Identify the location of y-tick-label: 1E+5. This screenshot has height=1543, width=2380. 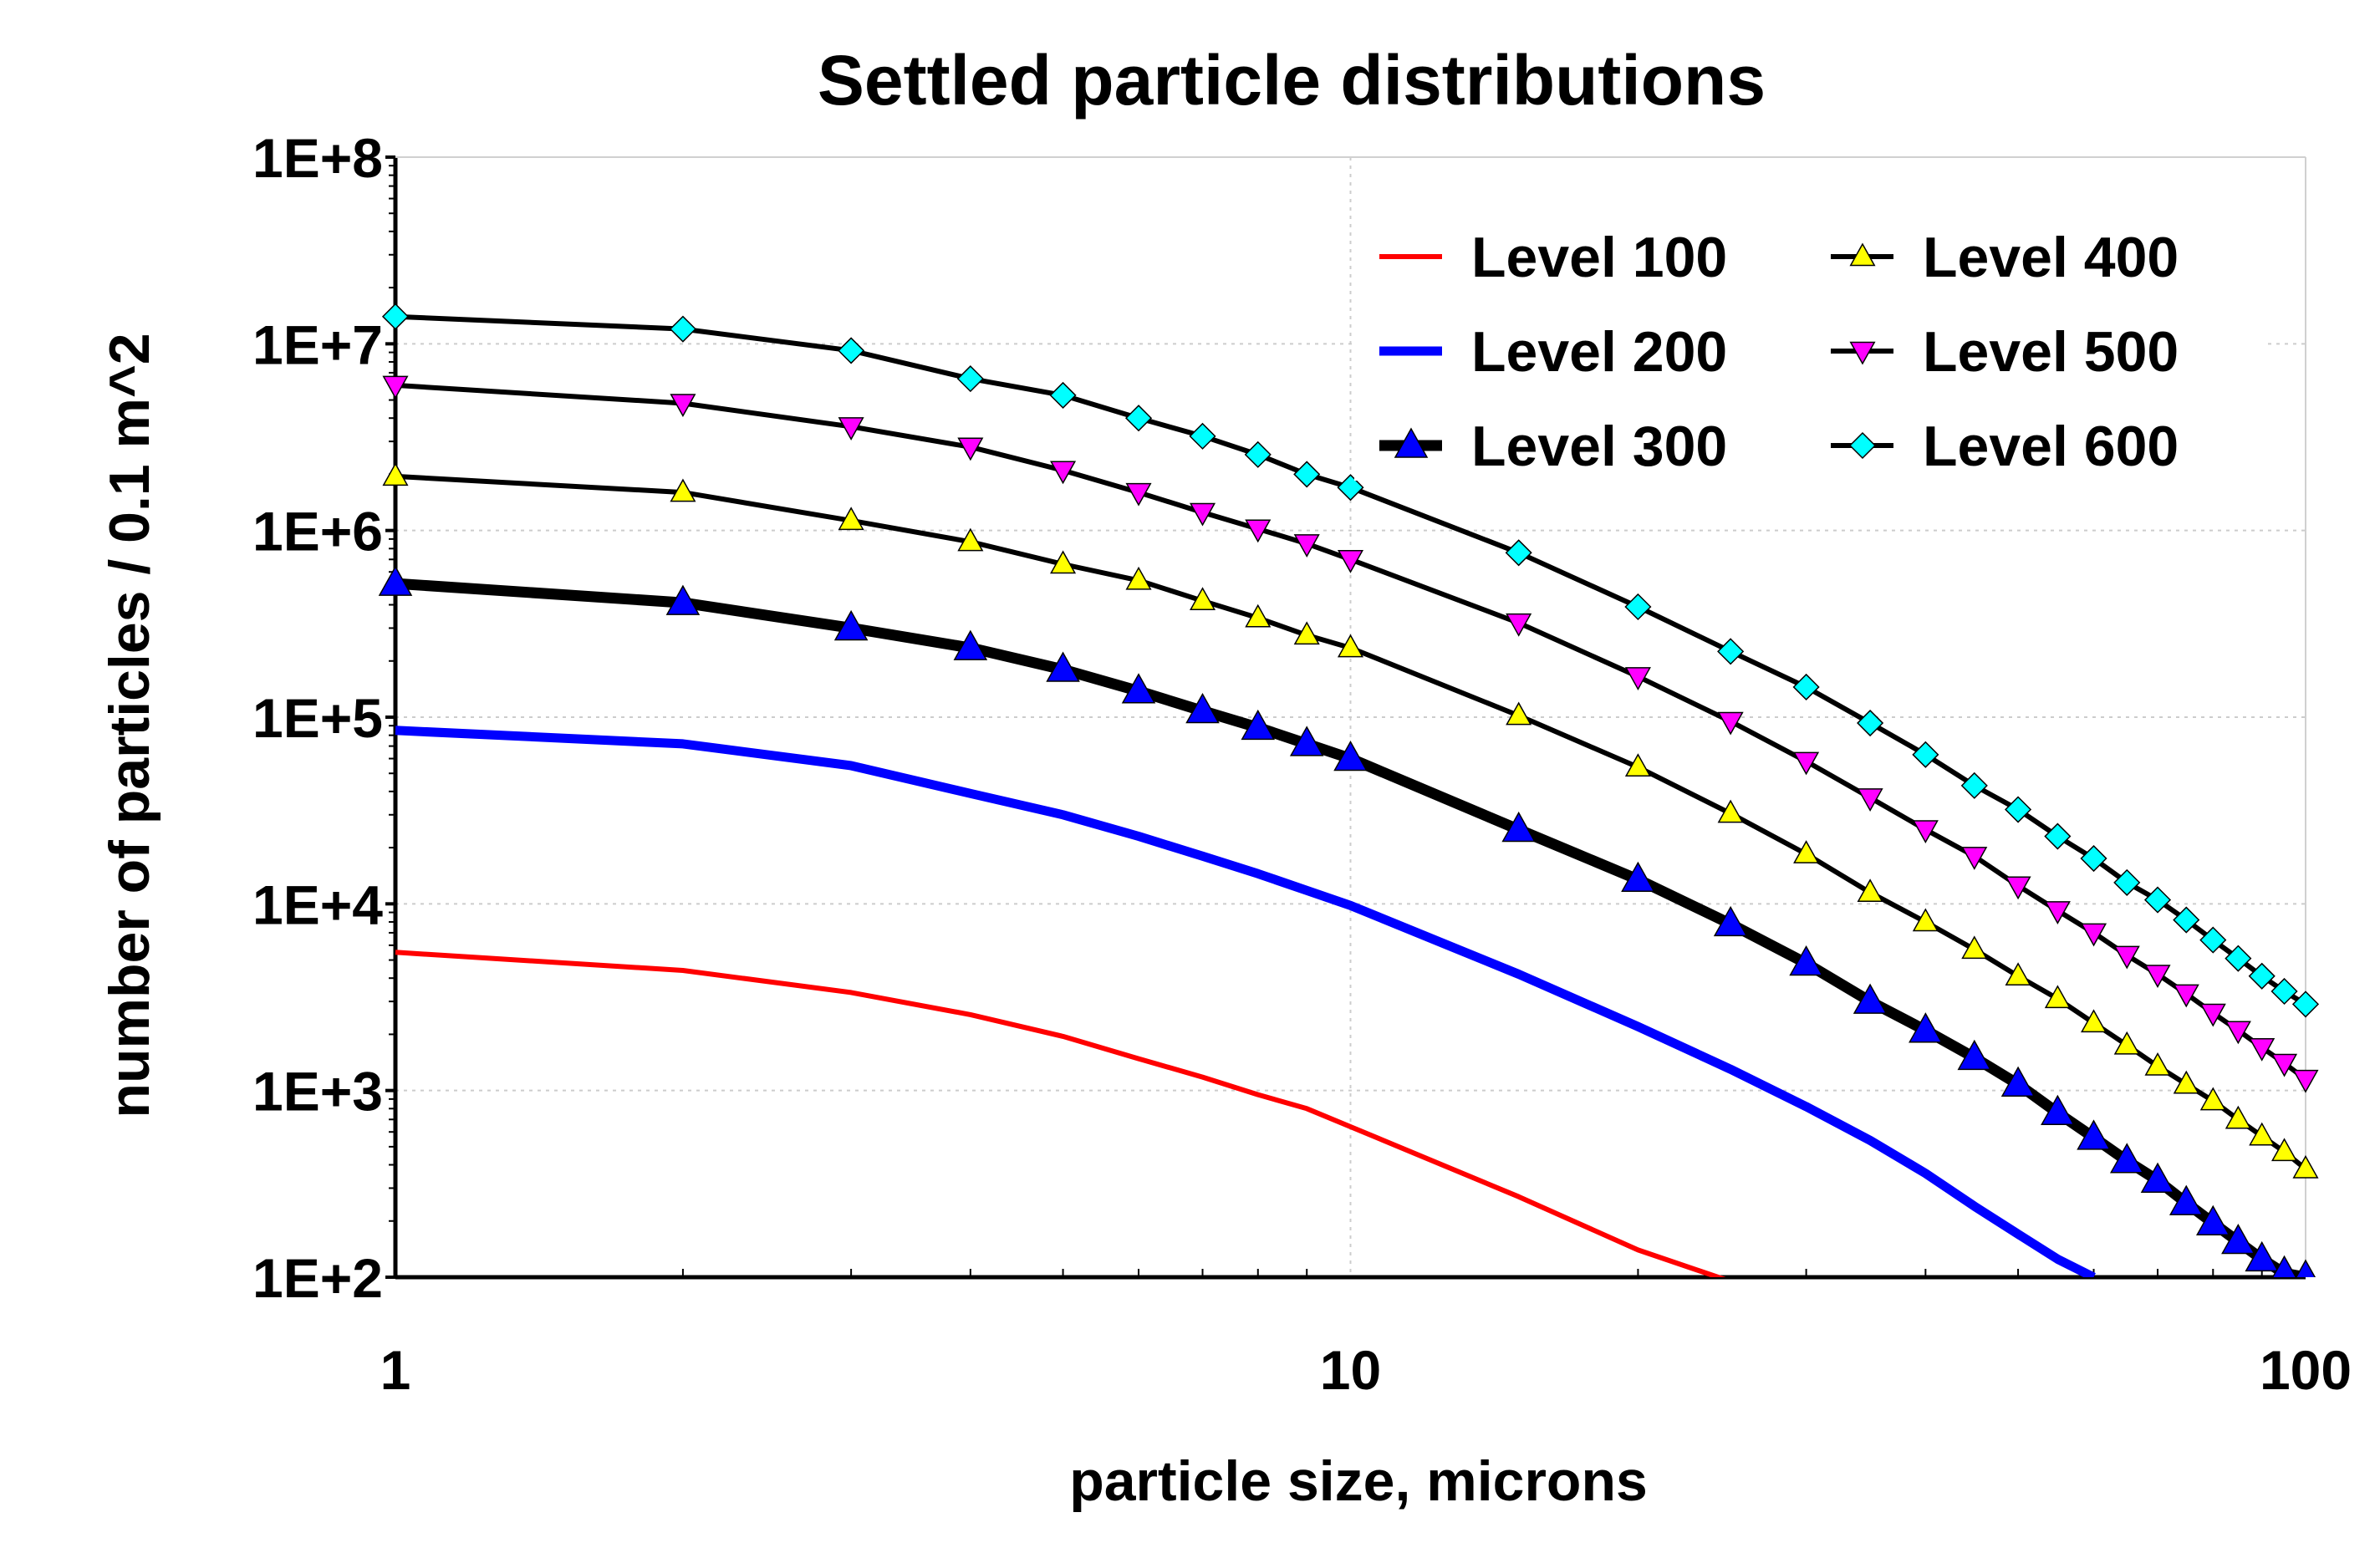
(317, 718).